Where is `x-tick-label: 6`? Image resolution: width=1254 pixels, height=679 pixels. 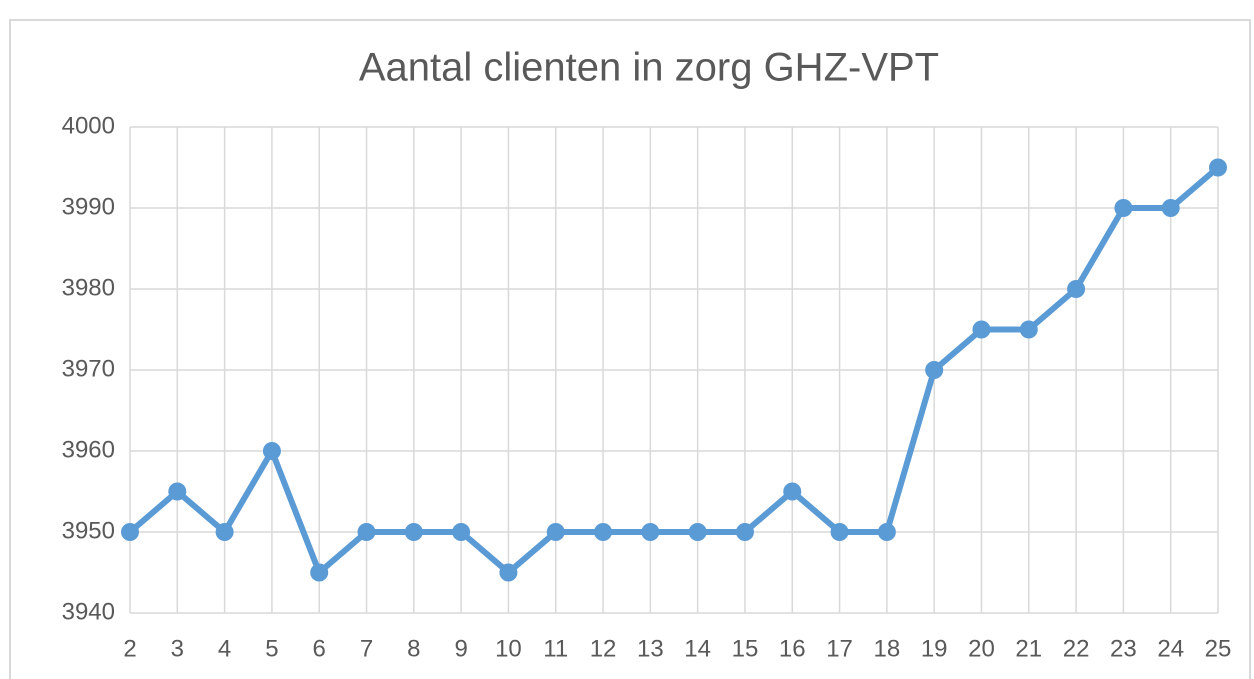 x-tick-label: 6 is located at coordinates (319, 648).